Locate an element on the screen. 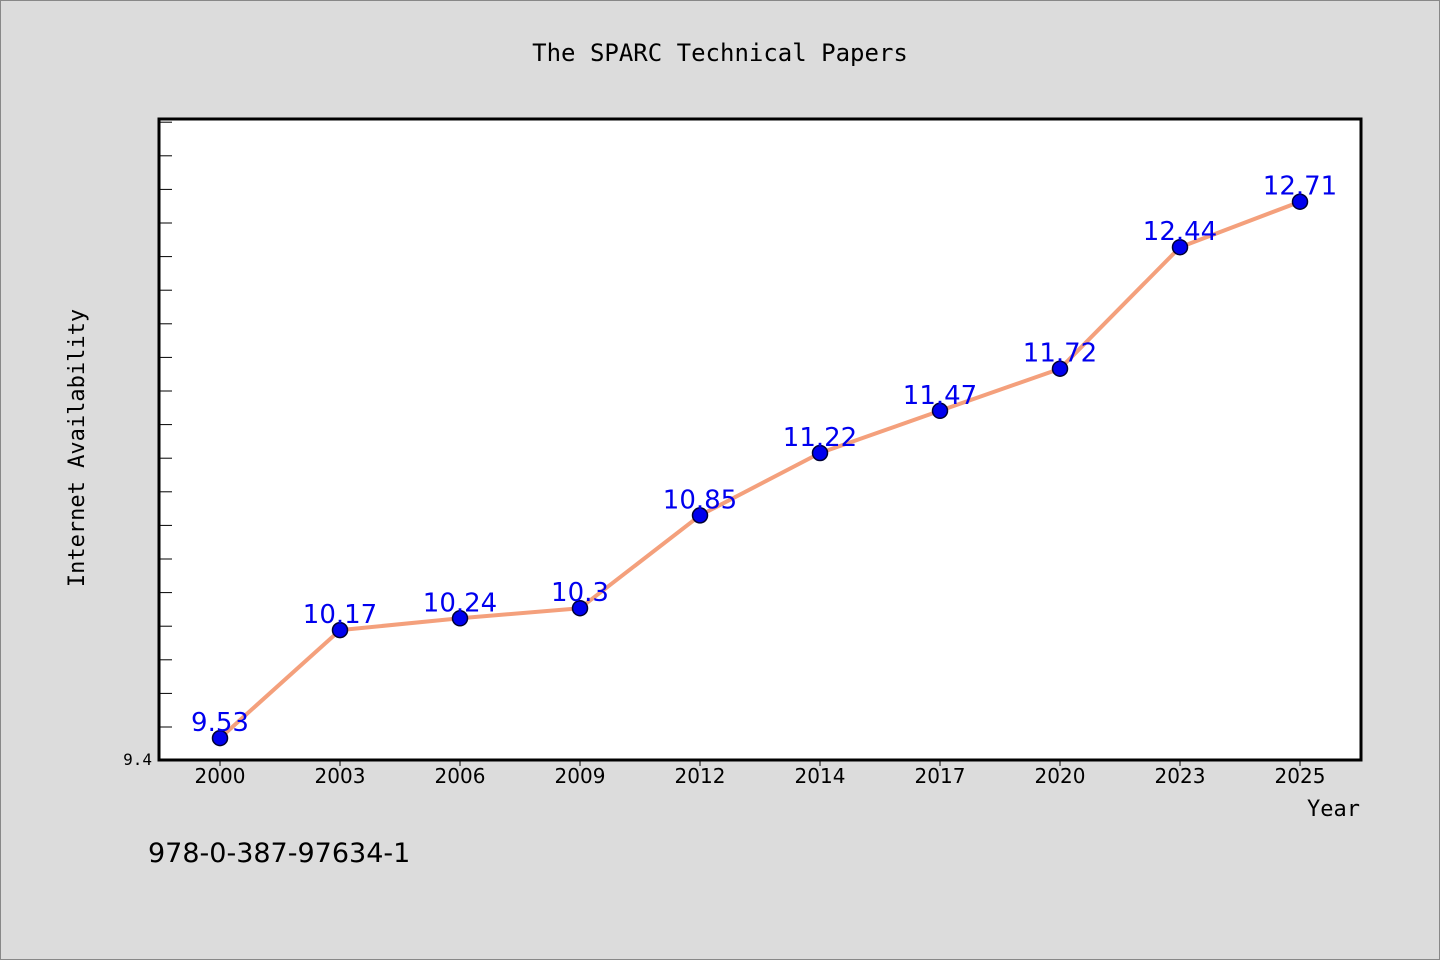 The image size is (1440, 960). x-axis-tick-labels: 2000 2003 2006 2009 2012 2014 2017 2020 2023 2025 is located at coordinates (760, 776).